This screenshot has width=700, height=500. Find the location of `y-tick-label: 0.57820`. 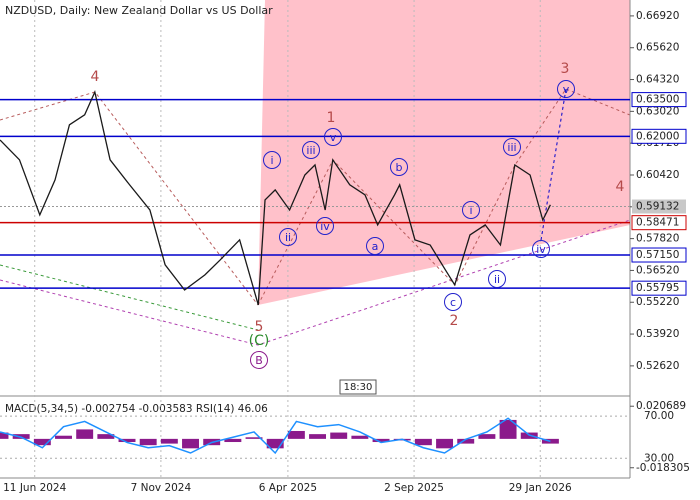

y-tick-label: 0.57820 is located at coordinates (657, 239).